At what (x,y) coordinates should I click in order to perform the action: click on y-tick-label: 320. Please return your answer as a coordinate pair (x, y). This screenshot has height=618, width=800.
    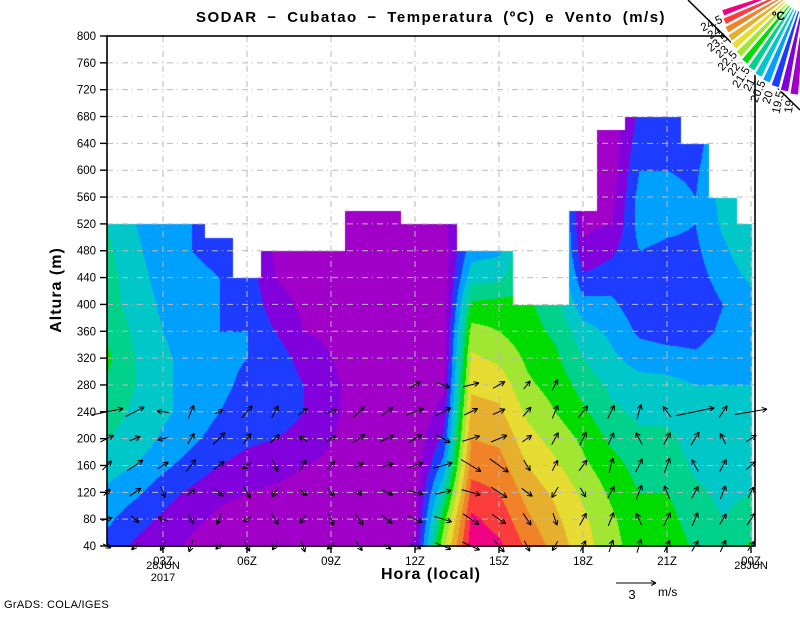
    Looking at the image, I should click on (86, 359).